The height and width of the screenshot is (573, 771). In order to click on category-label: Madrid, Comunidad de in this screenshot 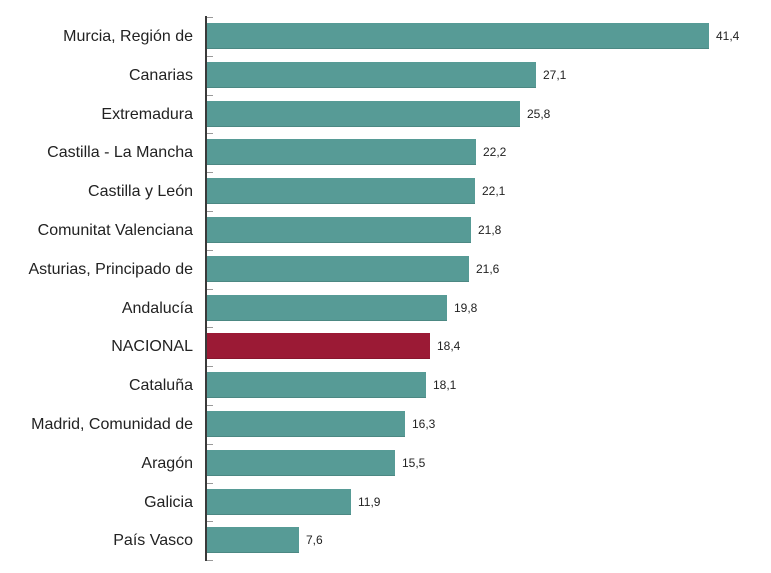, I will do `click(112, 424)`.